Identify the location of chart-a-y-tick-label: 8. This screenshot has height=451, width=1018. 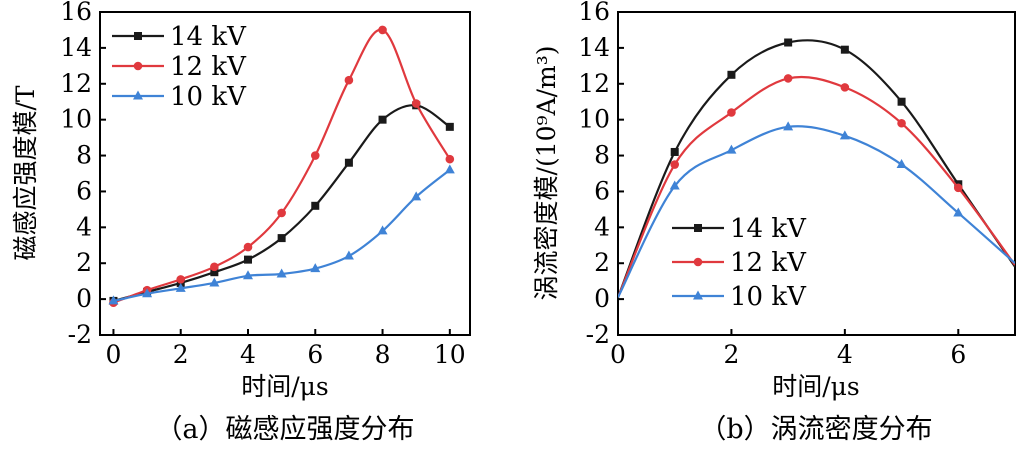
(84, 155).